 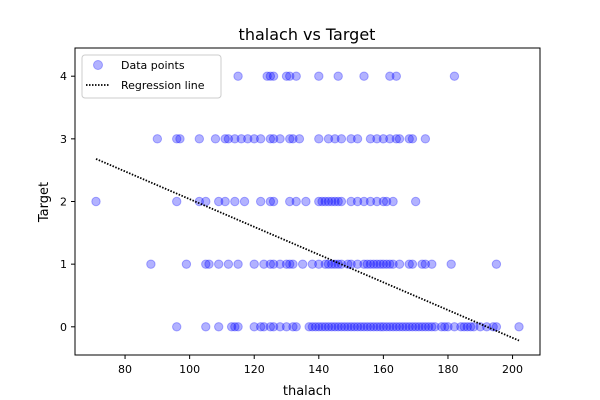 I want to click on legend-marker-data-points, so click(x=98, y=65).